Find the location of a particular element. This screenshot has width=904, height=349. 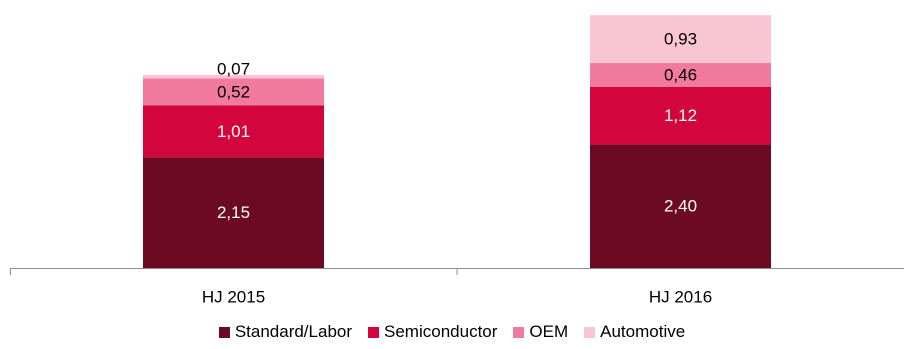

data-label: 0,46 is located at coordinates (680, 74).